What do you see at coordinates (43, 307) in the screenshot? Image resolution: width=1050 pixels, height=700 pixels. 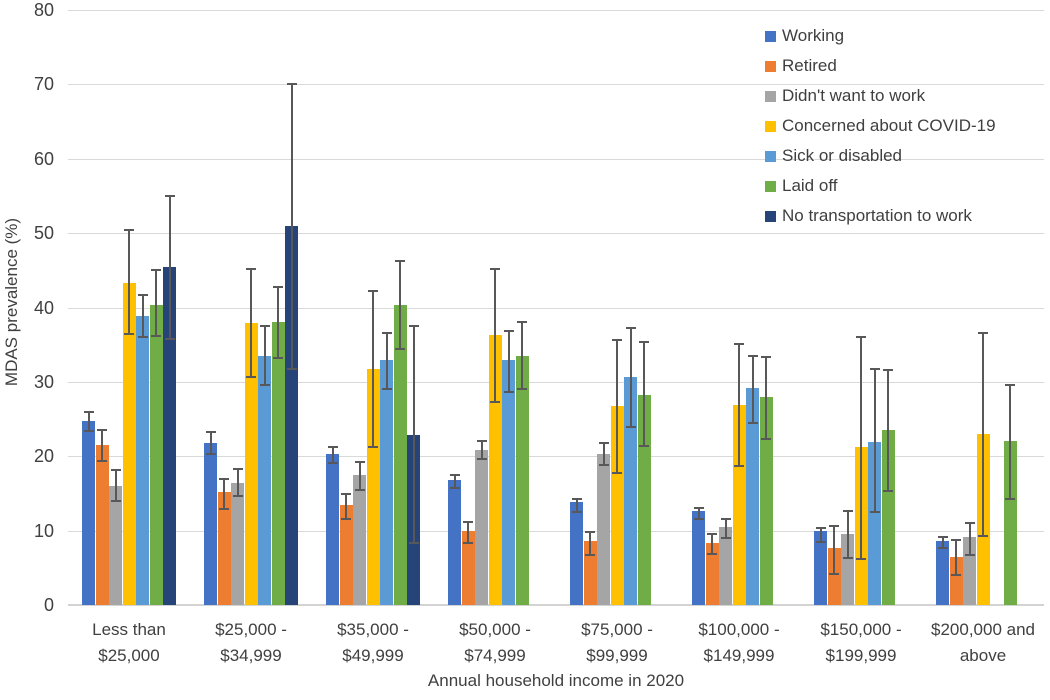 I see `y-tick-label: 40` at bounding box center [43, 307].